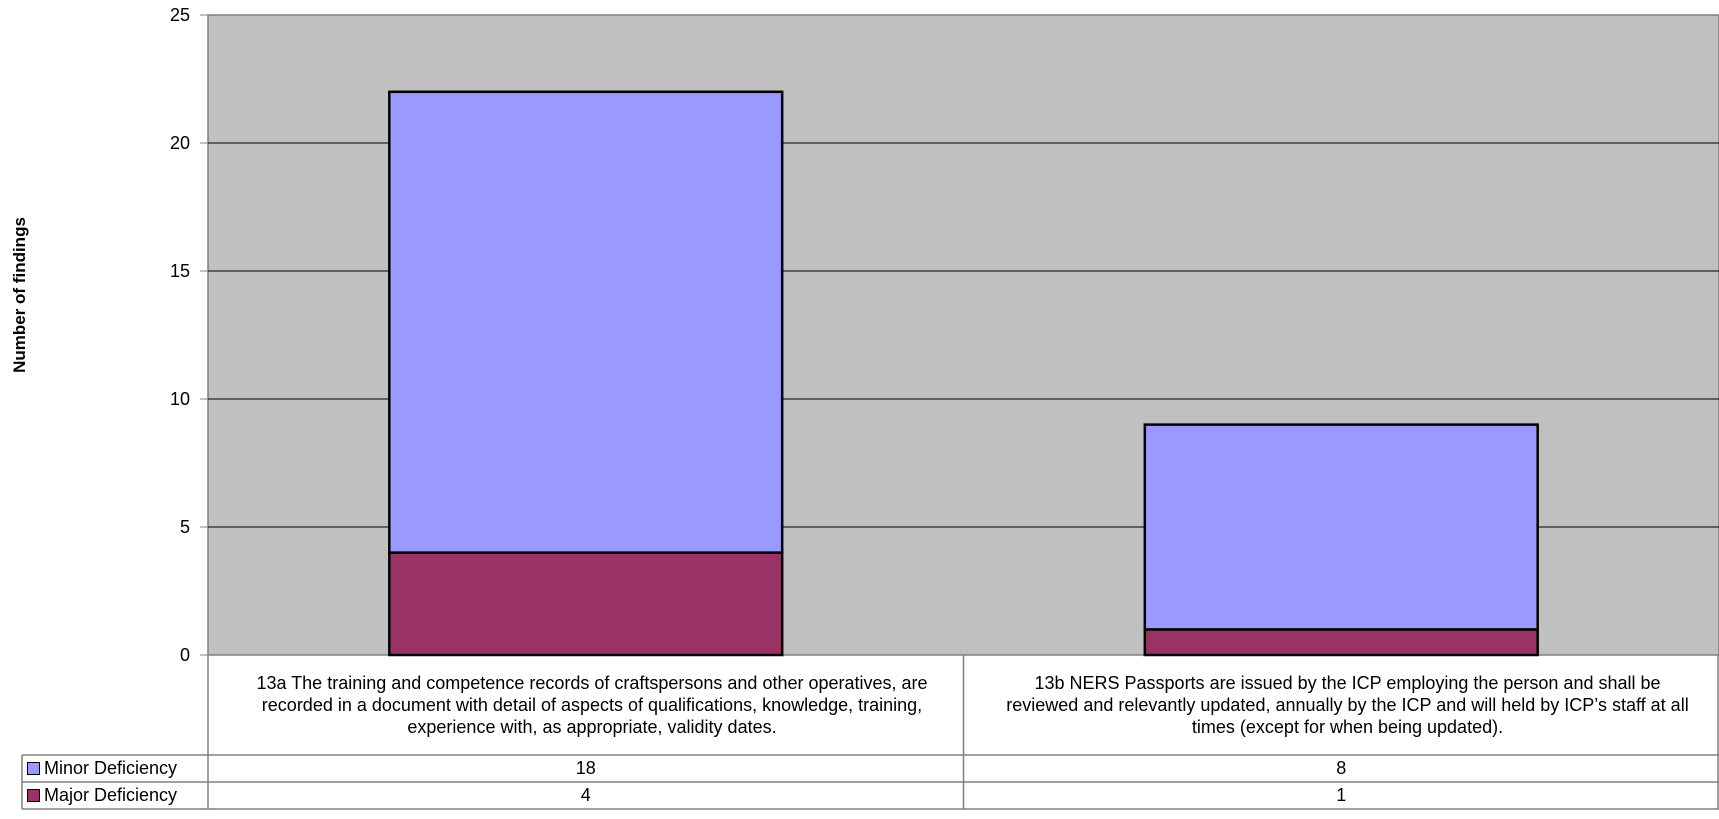  I want to click on y-tick-label: 0, so click(185, 655).